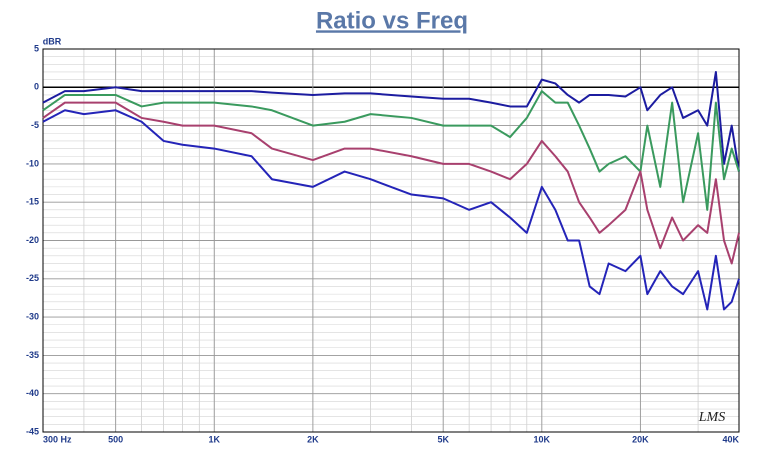  Describe the element at coordinates (730, 439) in the screenshot. I see `x-tick-label: 40K` at that location.